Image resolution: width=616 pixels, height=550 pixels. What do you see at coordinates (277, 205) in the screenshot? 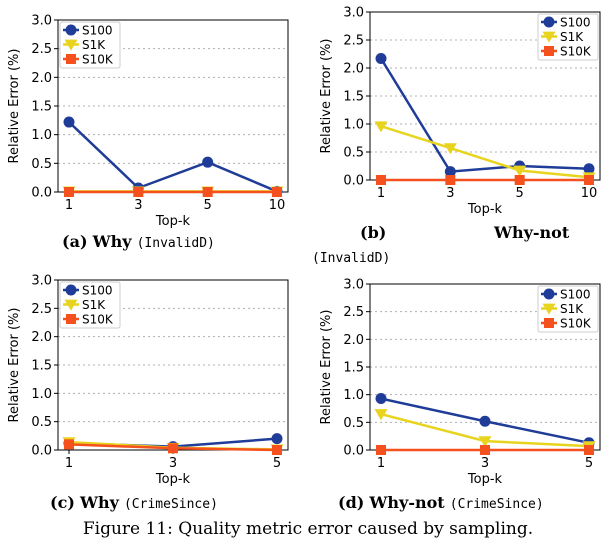
I see `x-tick-label-a-3: 10` at bounding box center [277, 205].